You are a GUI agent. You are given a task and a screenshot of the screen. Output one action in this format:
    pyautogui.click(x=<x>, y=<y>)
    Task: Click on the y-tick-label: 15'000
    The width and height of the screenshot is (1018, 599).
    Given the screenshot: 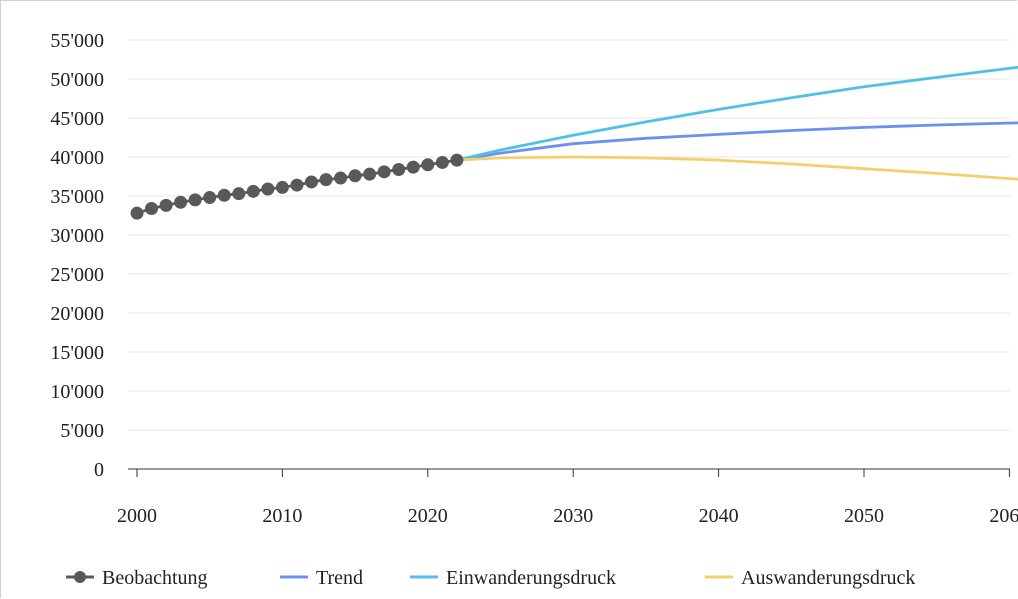 What is the action you would take?
    pyautogui.click(x=77, y=353)
    